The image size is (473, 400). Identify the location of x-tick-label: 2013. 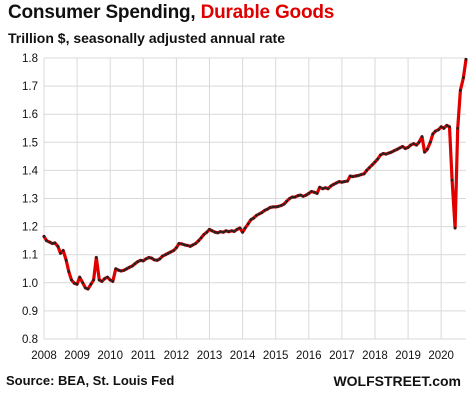
(210, 356).